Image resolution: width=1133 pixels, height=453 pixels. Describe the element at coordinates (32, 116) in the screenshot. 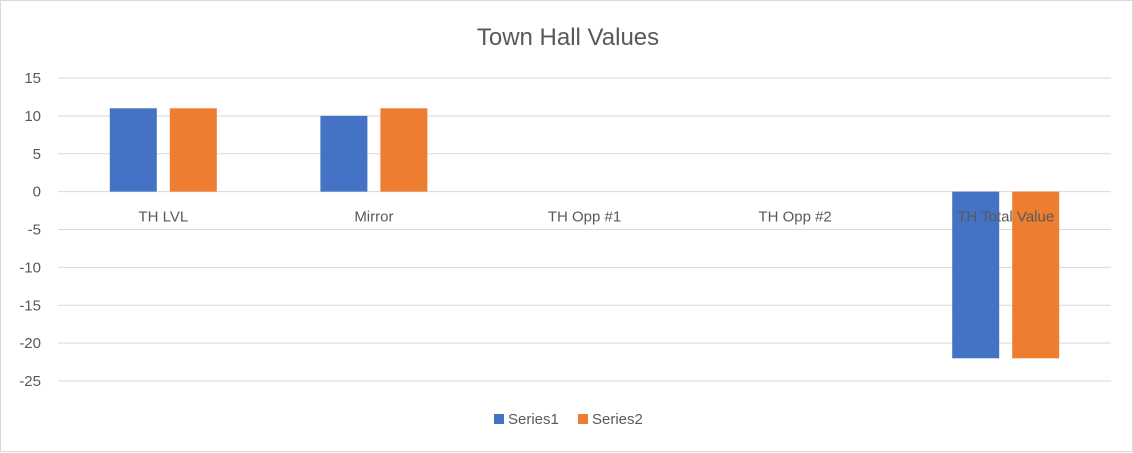

I see `y-tick-label: 10` at that location.